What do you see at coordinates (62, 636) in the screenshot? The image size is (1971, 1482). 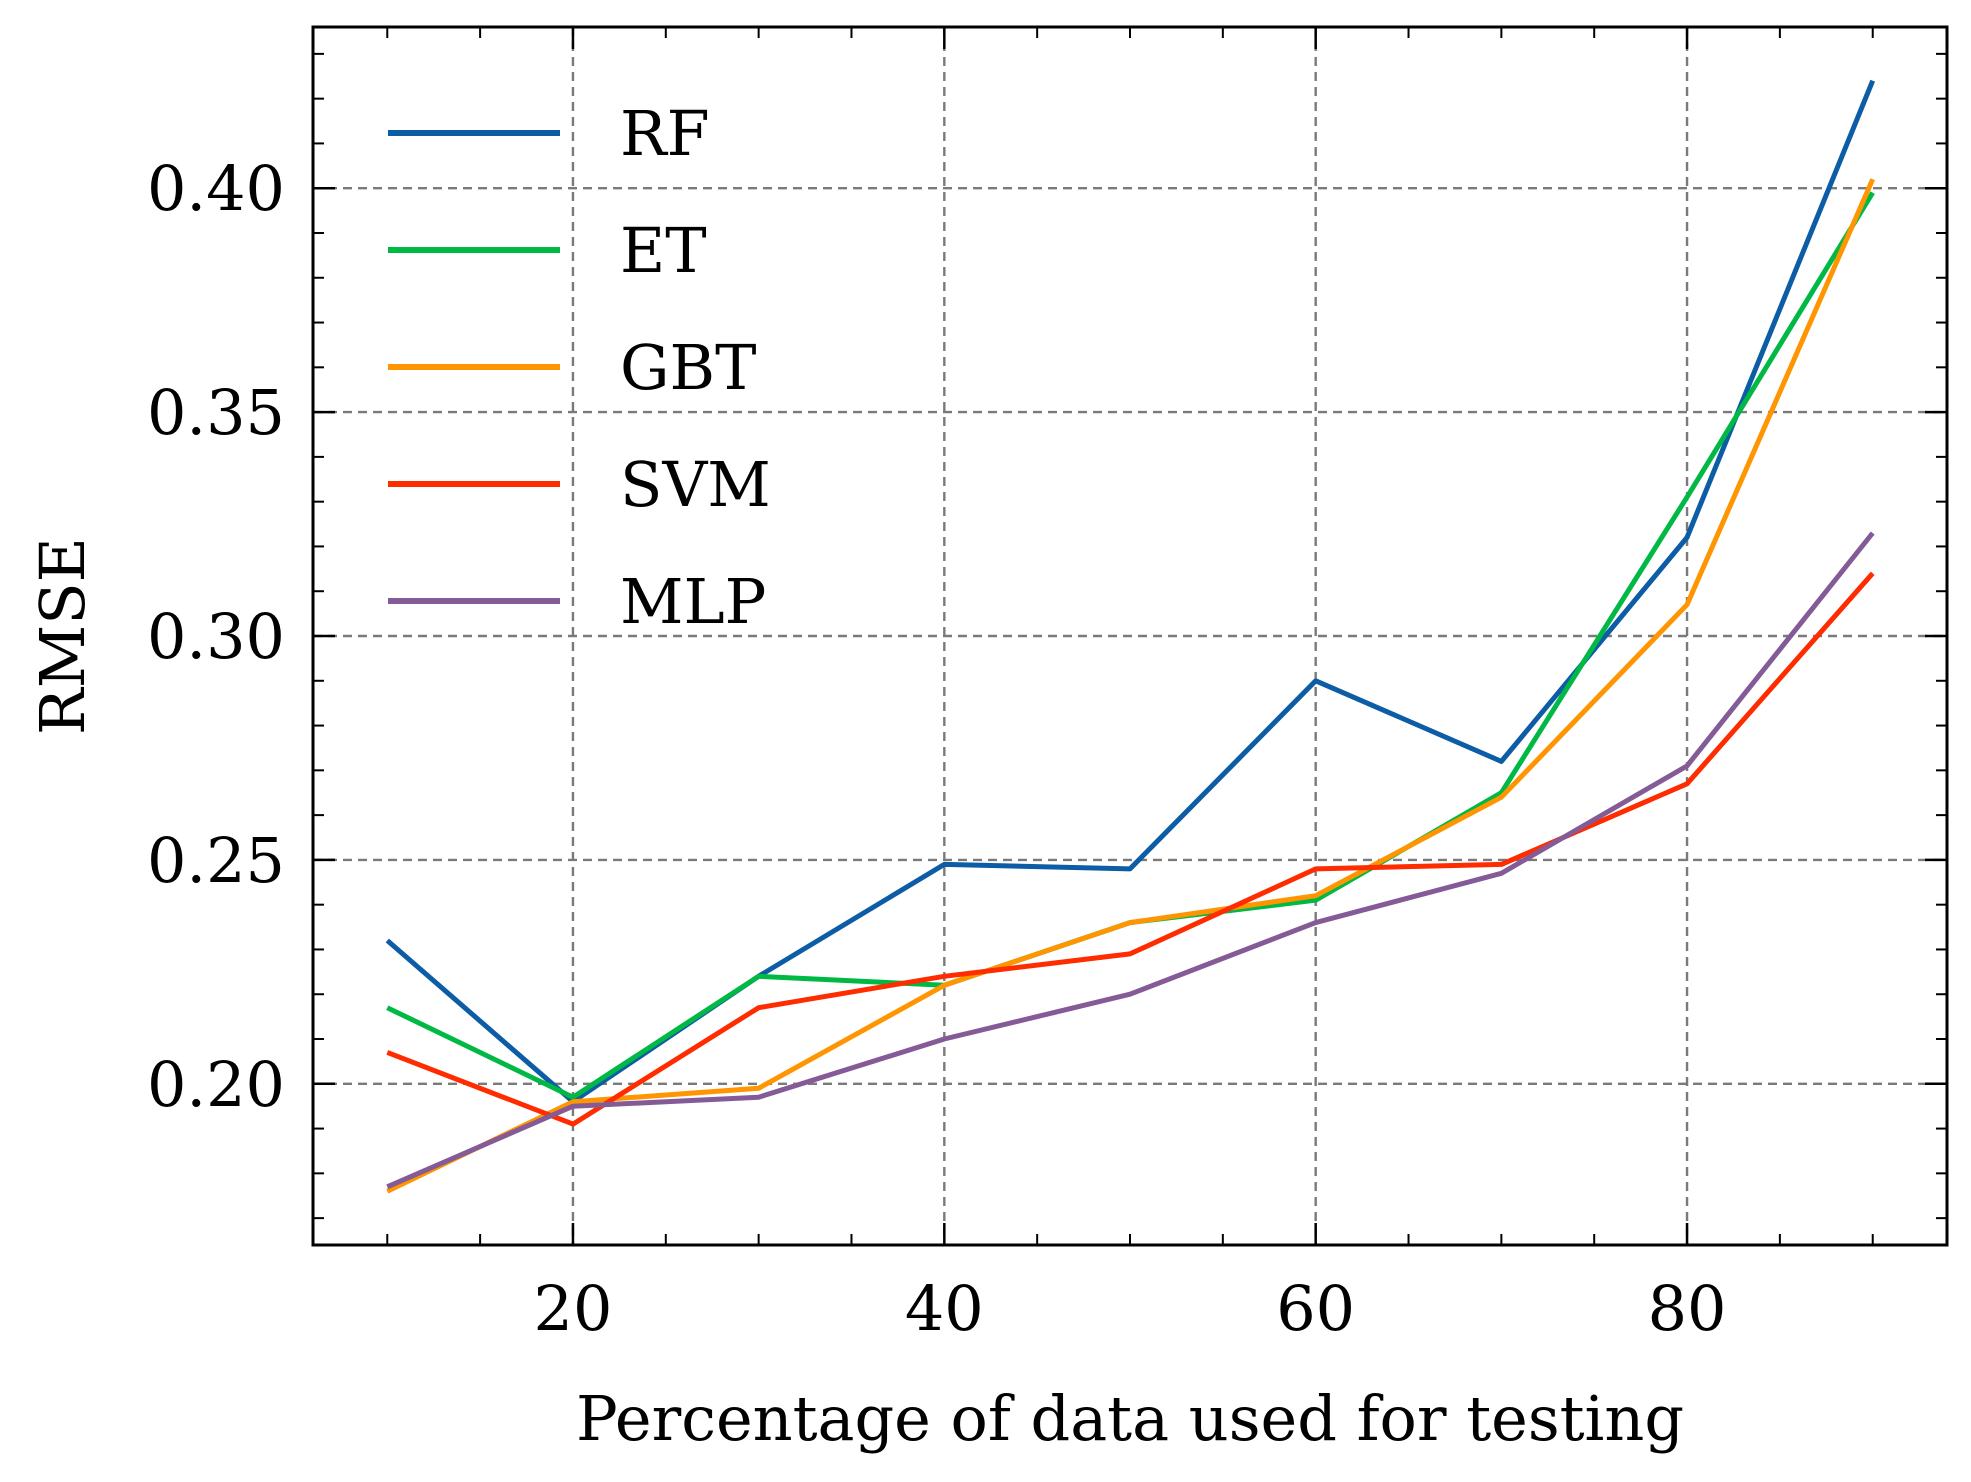 I see `y-axis-label: RMSE` at bounding box center [62, 636].